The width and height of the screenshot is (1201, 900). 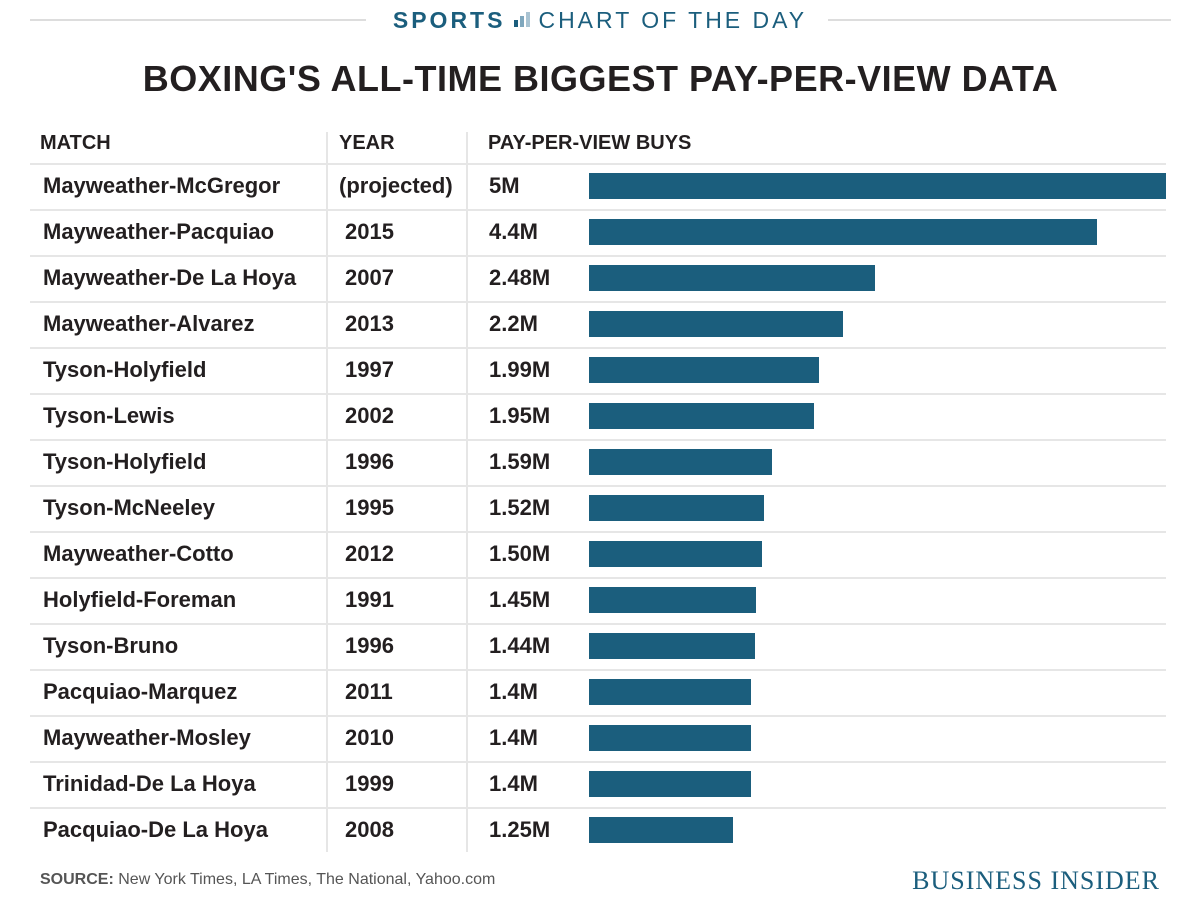 I want to click on table-row: Tyson-McNeeley 1995 1.52M, so click(x=600, y=508).